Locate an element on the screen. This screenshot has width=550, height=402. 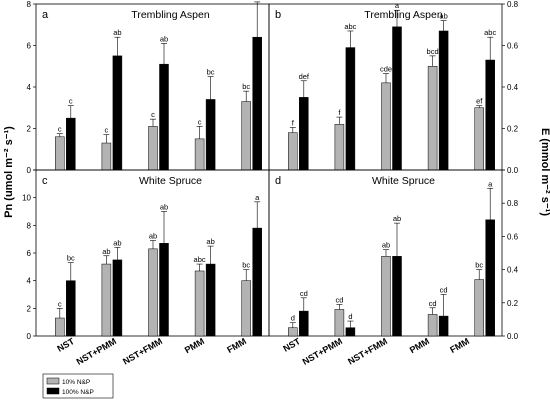
panel-c-significance-label: bc is located at coordinates (246, 265).